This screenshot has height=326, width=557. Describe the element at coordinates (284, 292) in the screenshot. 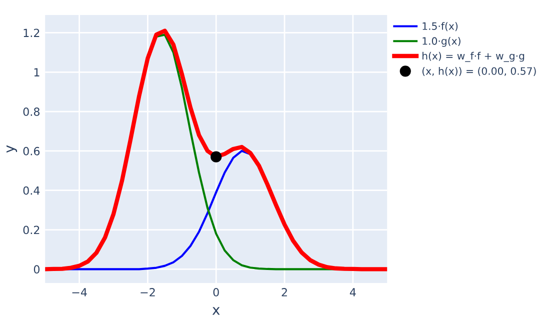

I see `x-tick-label: 2` at that location.